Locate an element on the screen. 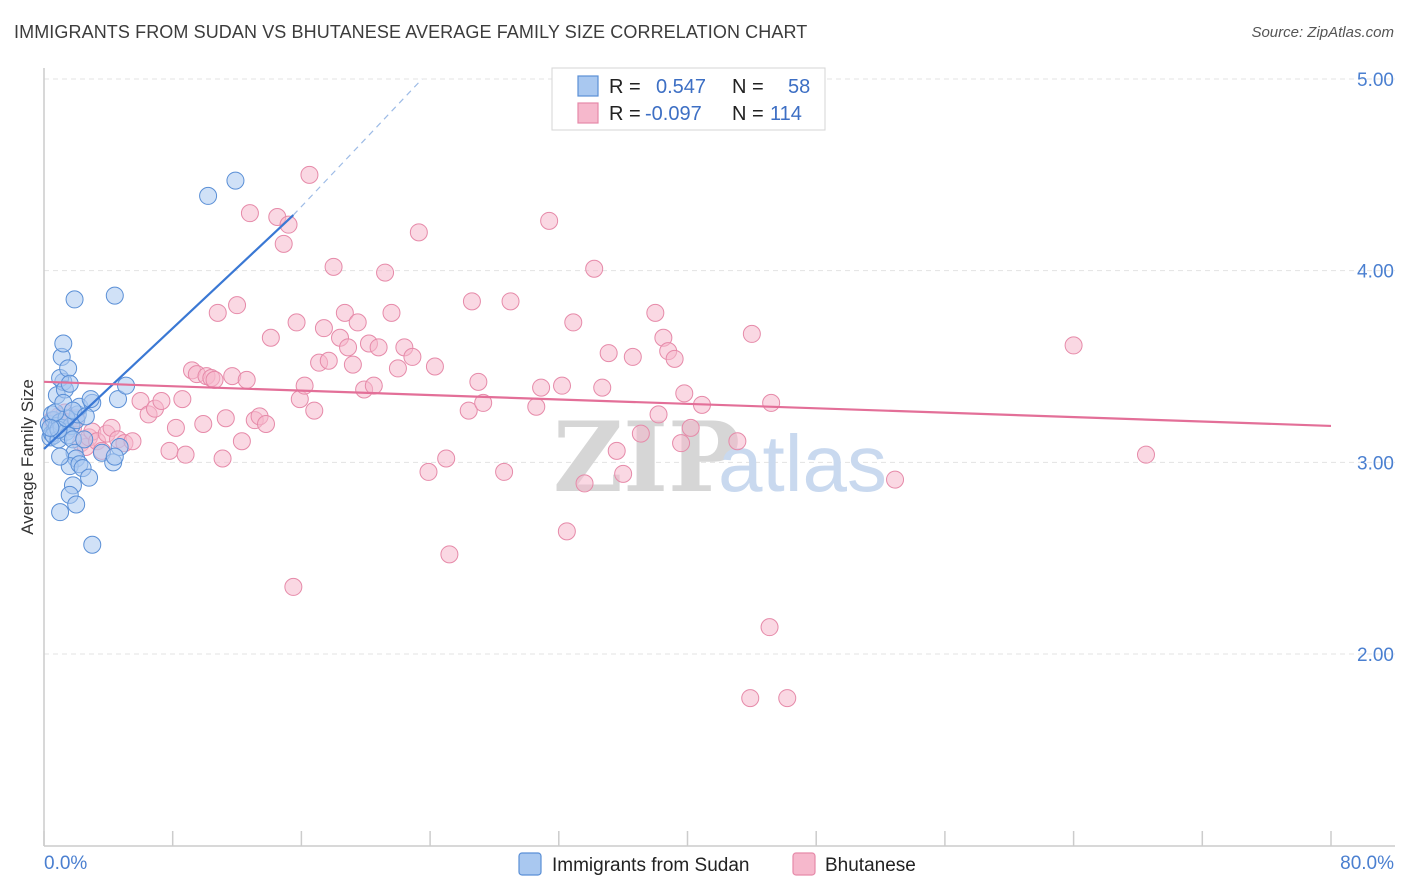 The height and width of the screenshot is (892, 1406). legend-n-value-1: 58 is located at coordinates (799, 87).